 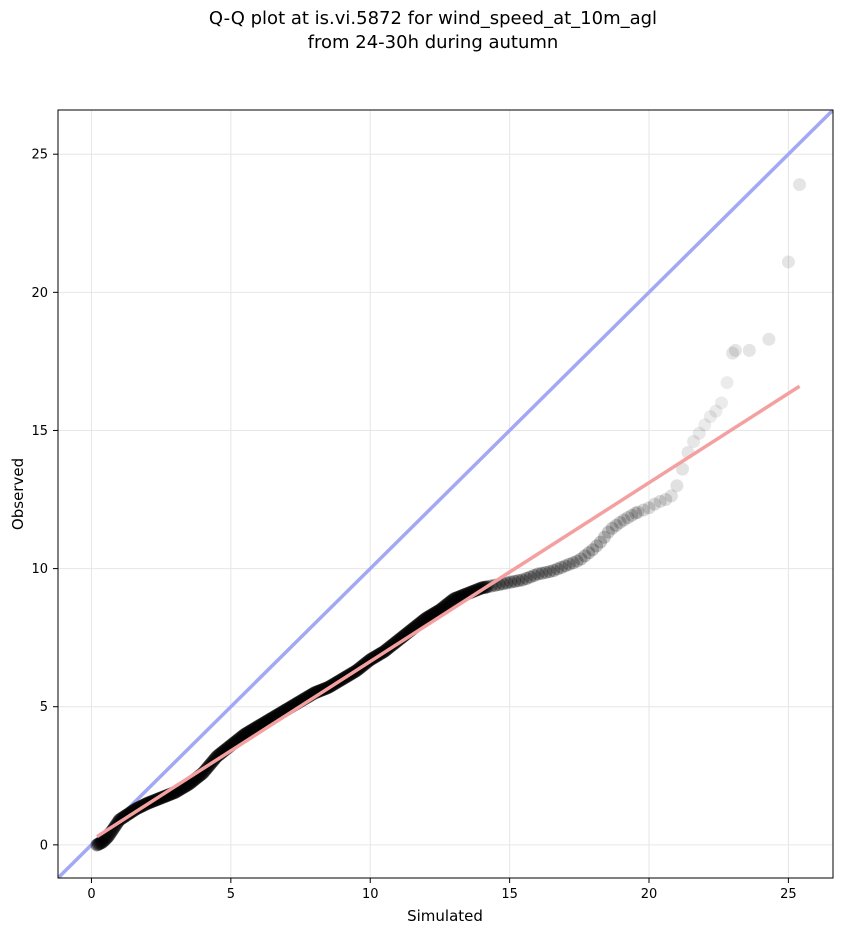 What do you see at coordinates (433, 42) in the screenshot?
I see `chart-title-line-2: from 24-30h during autumn` at bounding box center [433, 42].